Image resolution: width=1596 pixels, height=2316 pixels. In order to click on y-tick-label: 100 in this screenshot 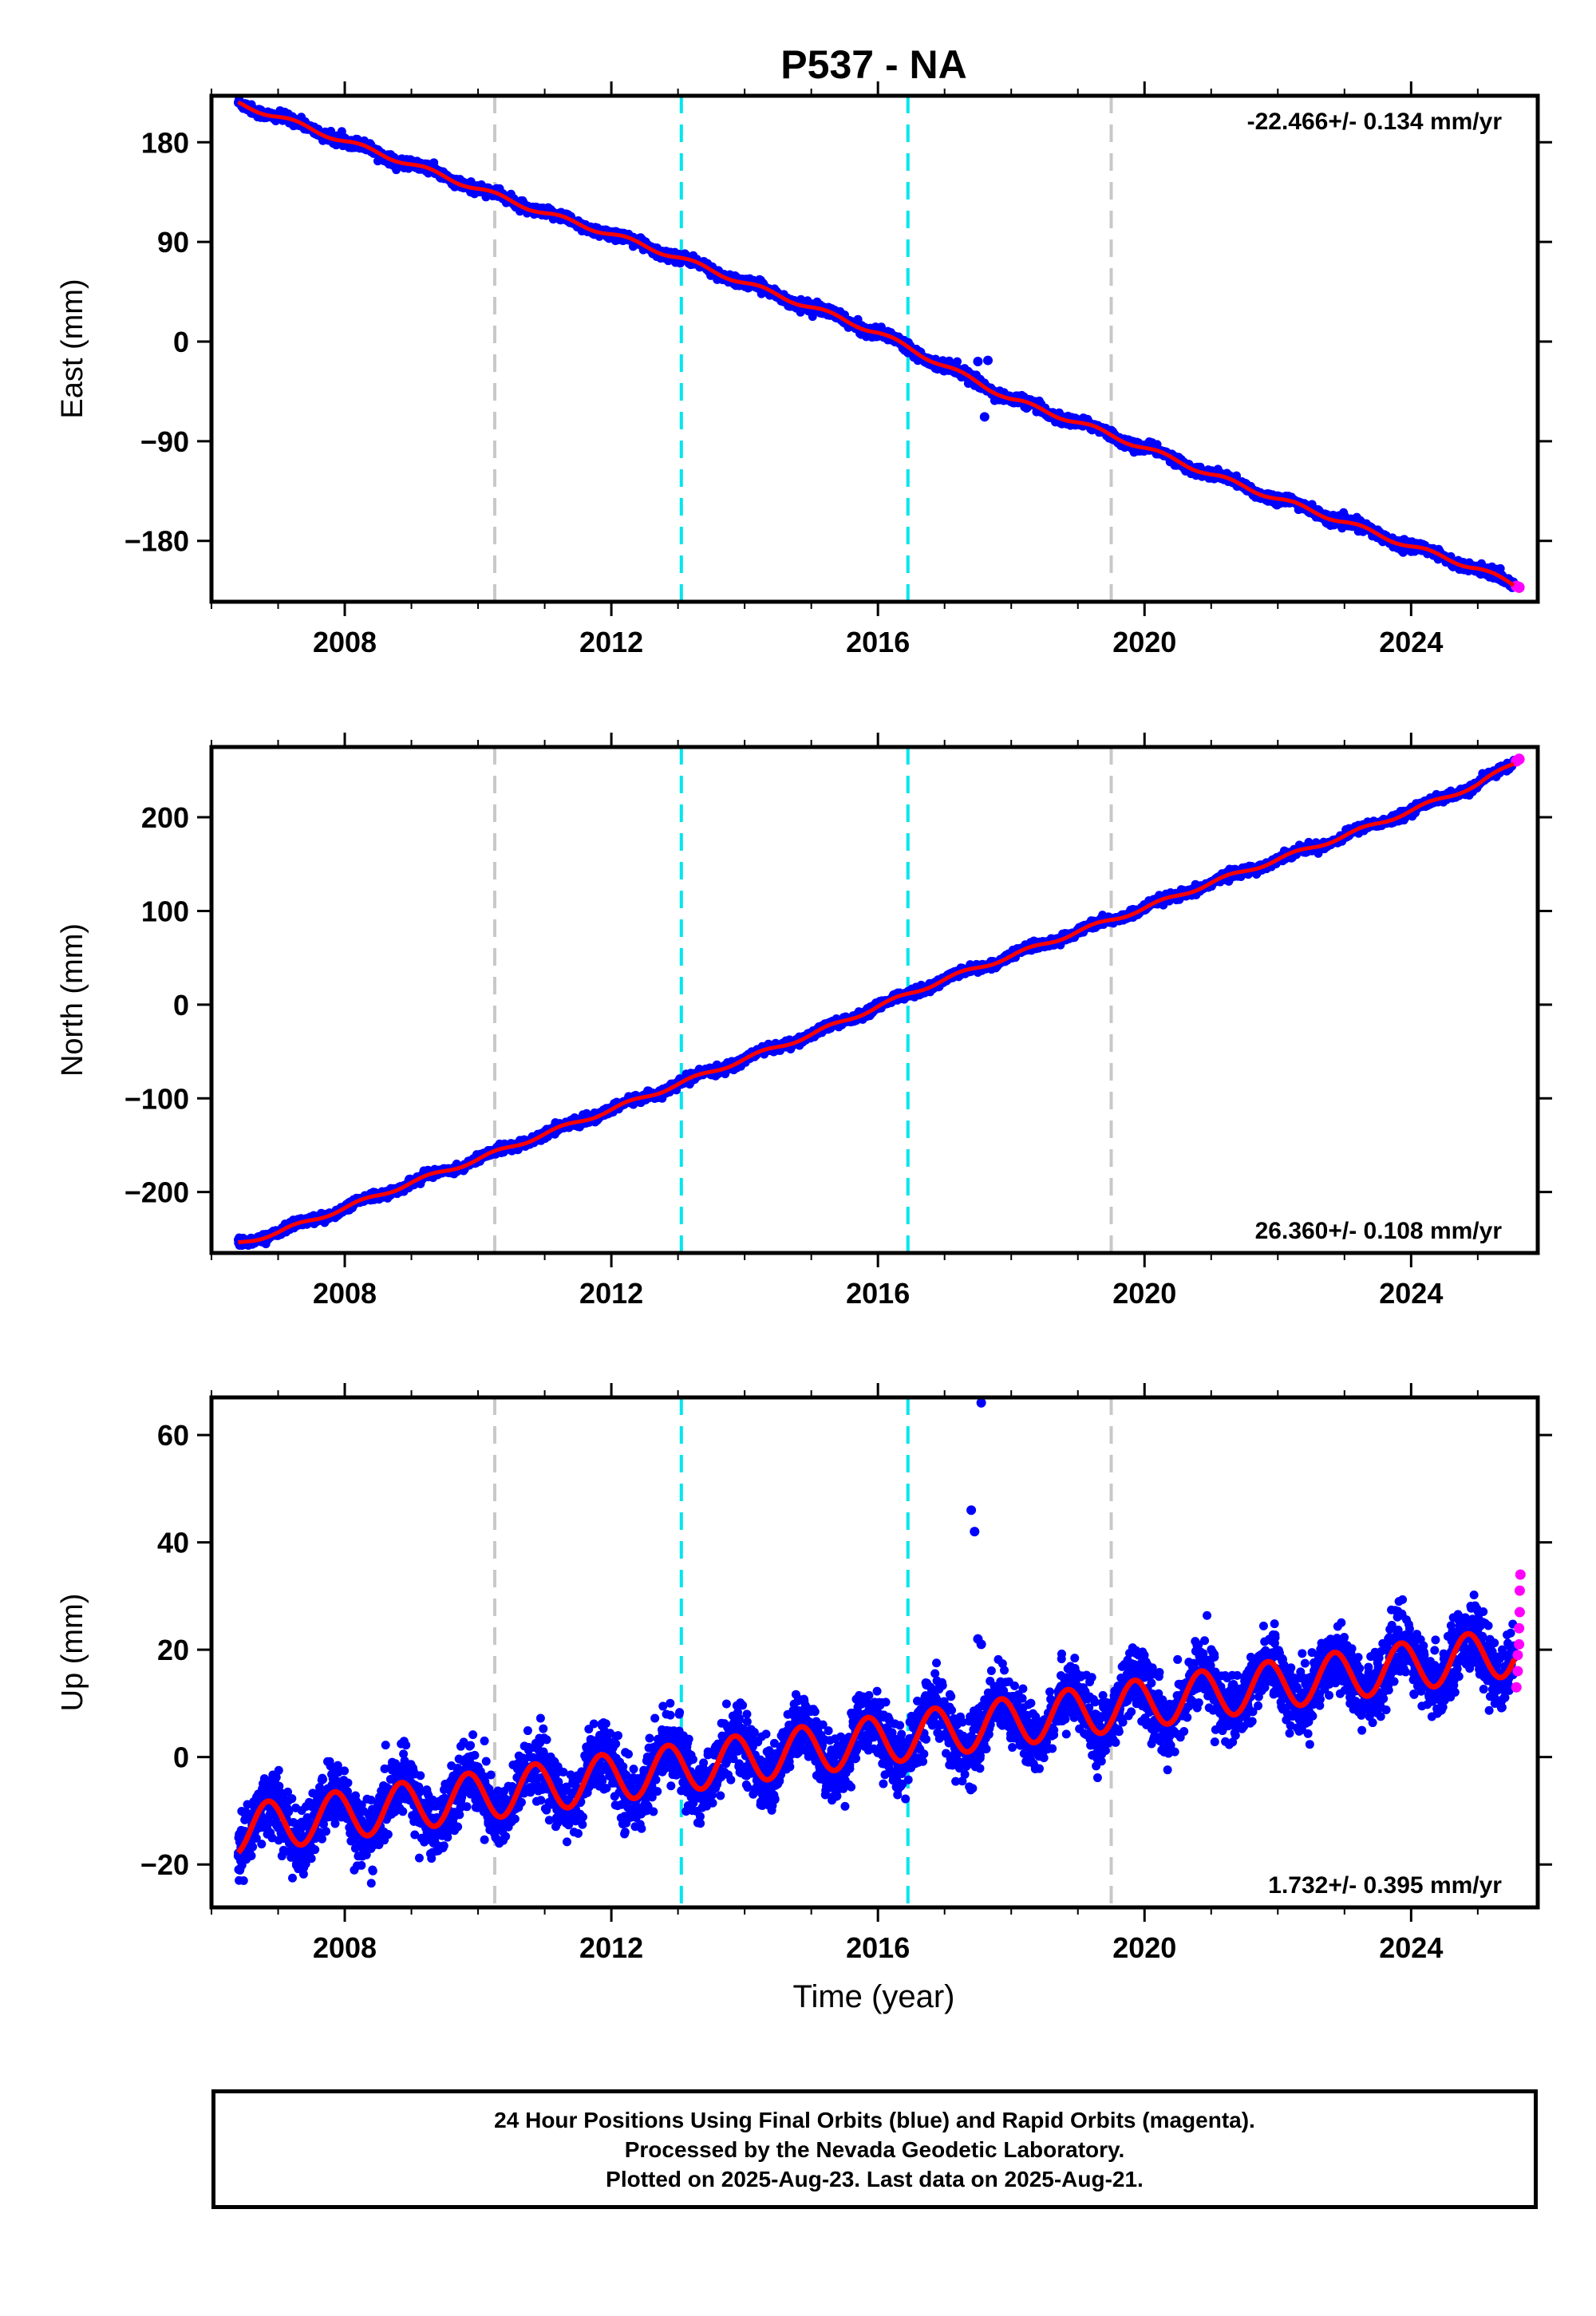, I will do `click(165, 911)`.